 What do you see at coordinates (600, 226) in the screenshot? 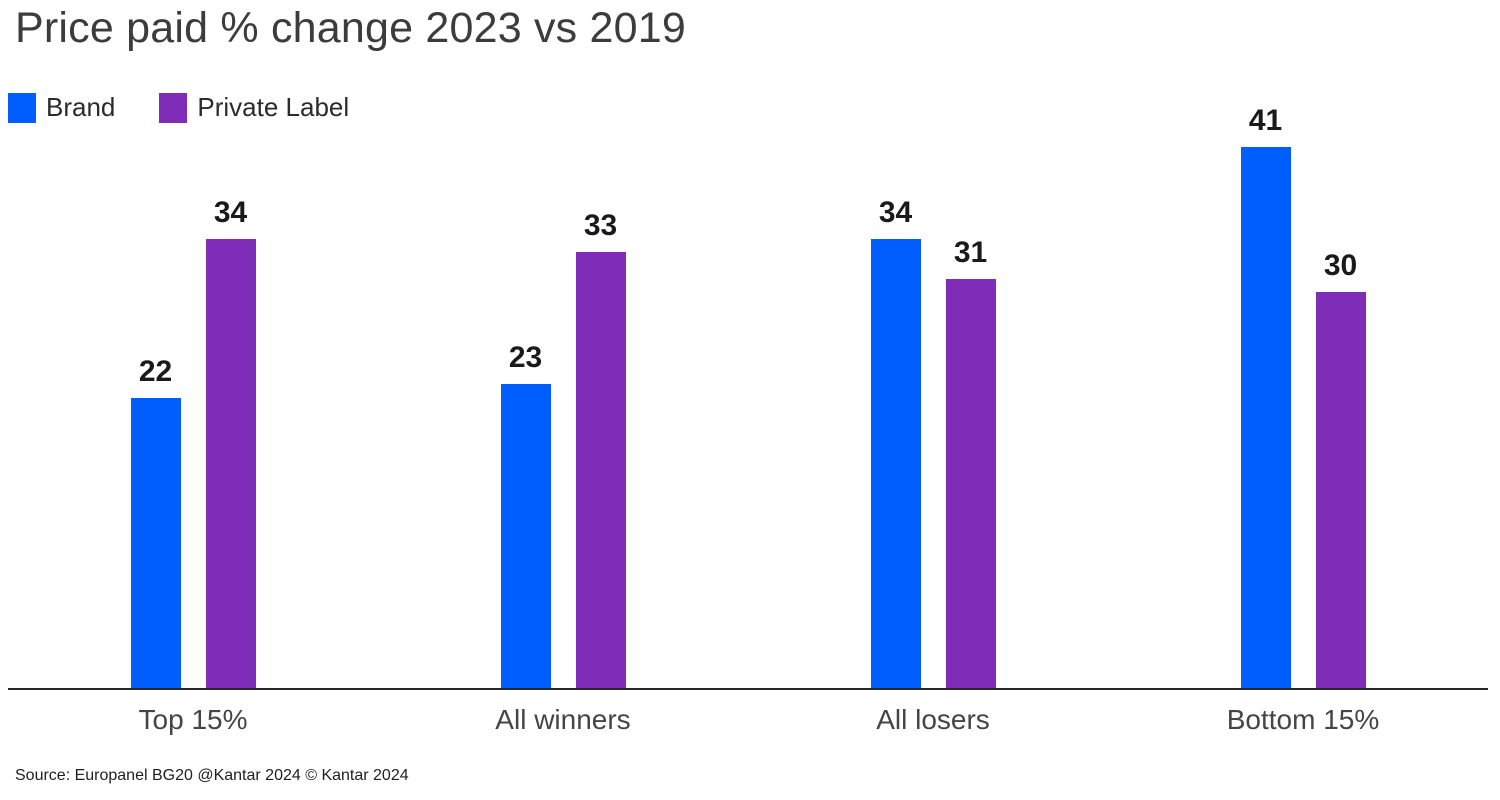
I see `bar-value-label: 33` at bounding box center [600, 226].